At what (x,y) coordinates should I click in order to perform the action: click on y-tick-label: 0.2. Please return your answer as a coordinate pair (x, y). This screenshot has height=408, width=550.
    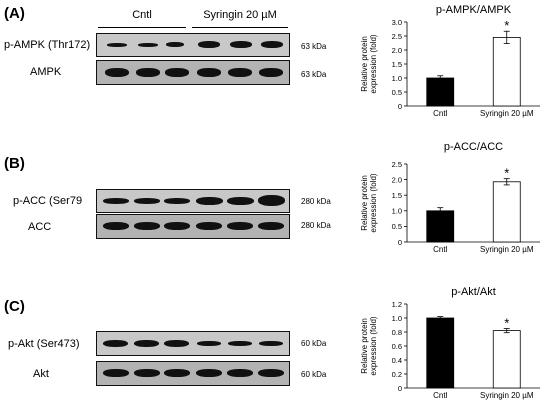
    Looking at the image, I should click on (397, 374).